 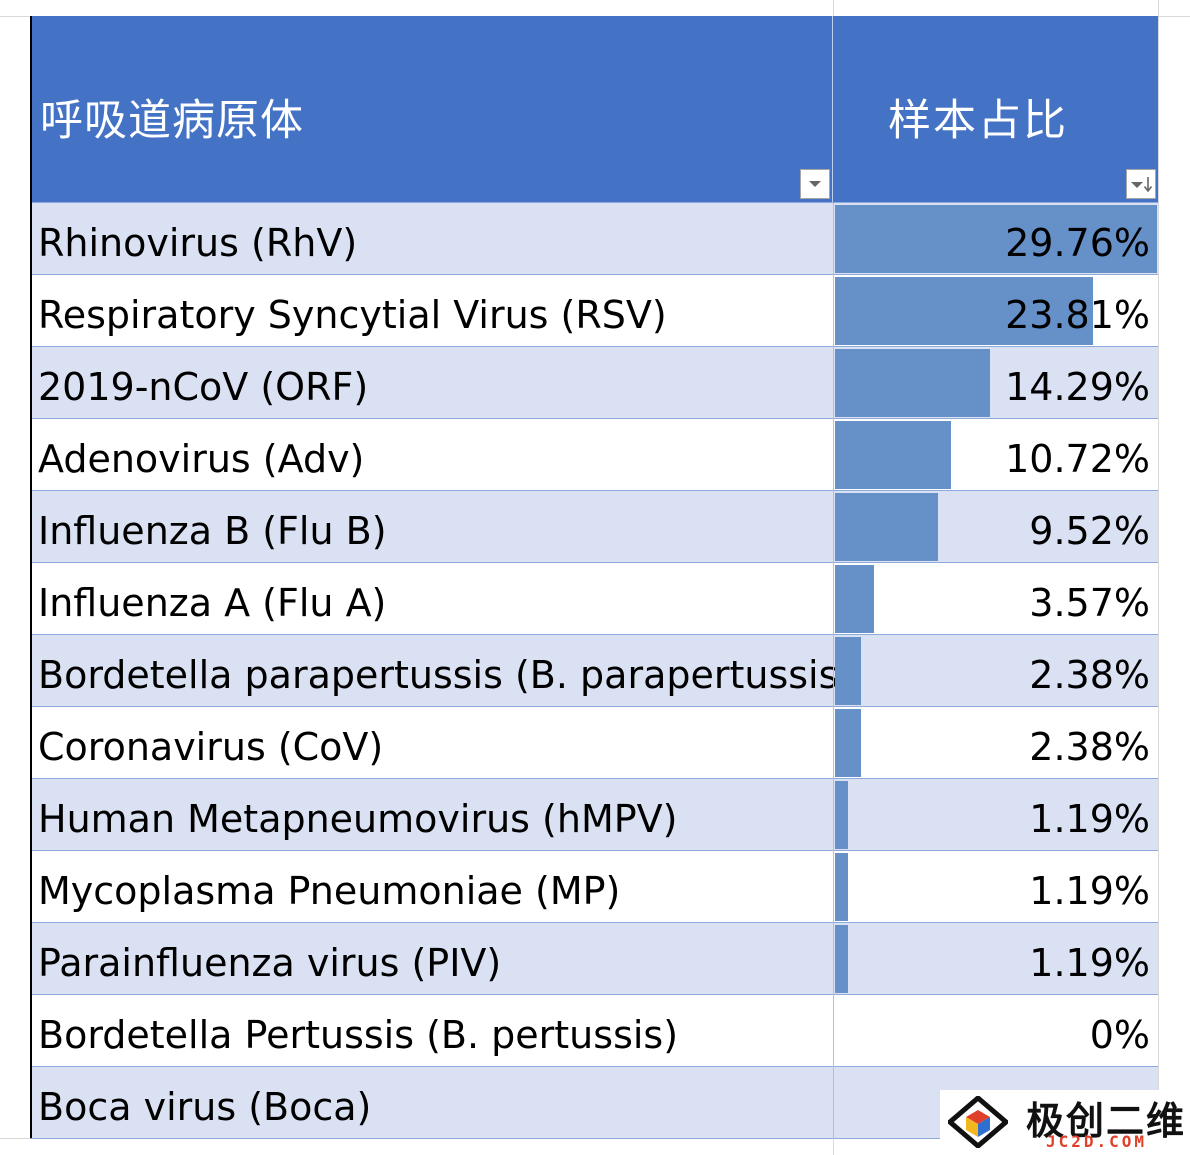 What do you see at coordinates (1089, 531) in the screenshot?
I see `sample-share-value: 9.52%` at bounding box center [1089, 531].